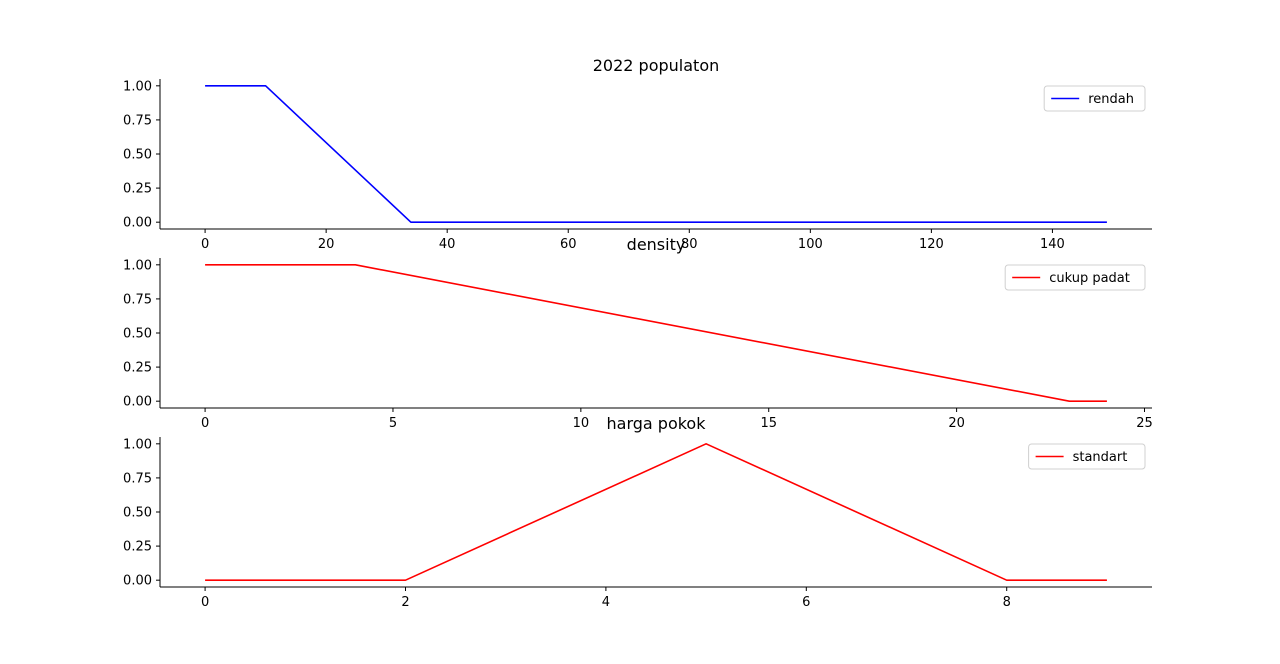 This screenshot has width=1280, height=664. What do you see at coordinates (656, 333) in the screenshot?
I see `series-line-cukup-padat` at bounding box center [656, 333].